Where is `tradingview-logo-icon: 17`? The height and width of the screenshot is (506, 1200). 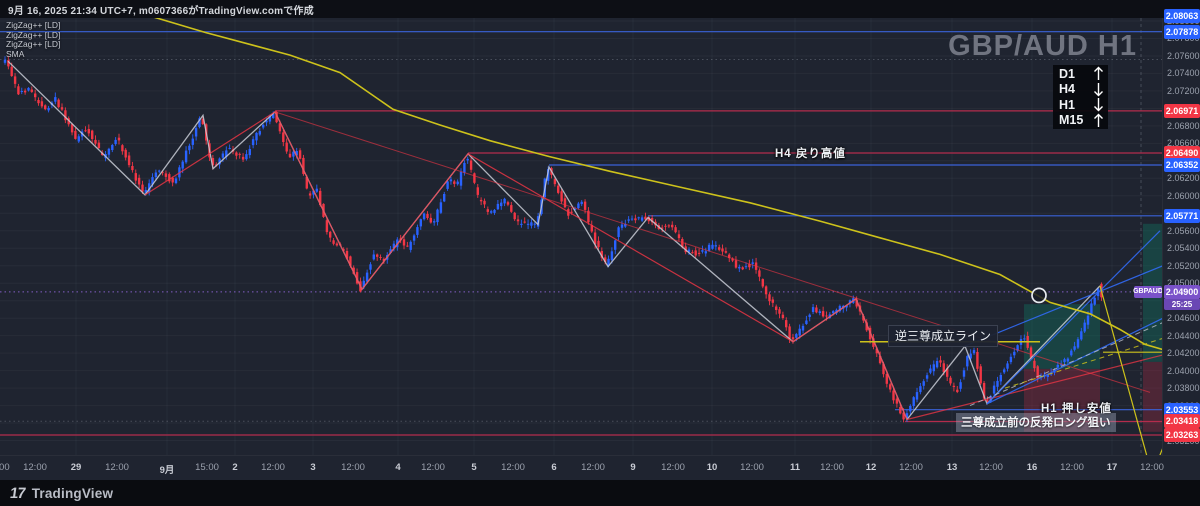 tradingview-logo-icon: 17 is located at coordinates (17, 493).